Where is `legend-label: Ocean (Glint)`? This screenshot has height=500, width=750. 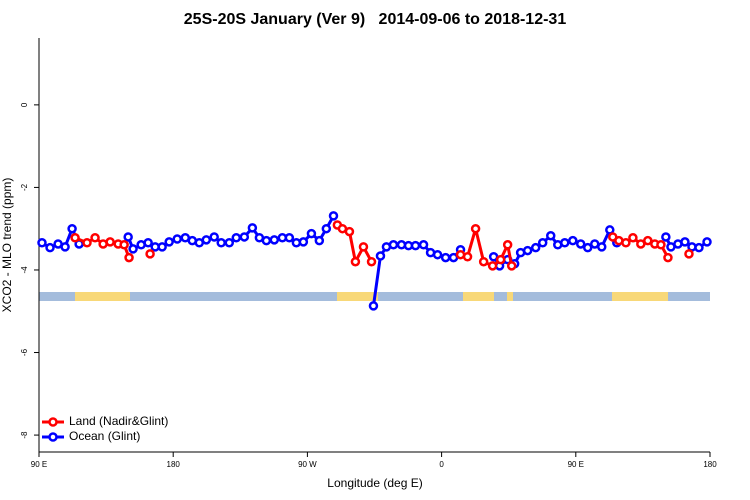
legend-label: Ocean (Glint) is located at coordinates (104, 436).